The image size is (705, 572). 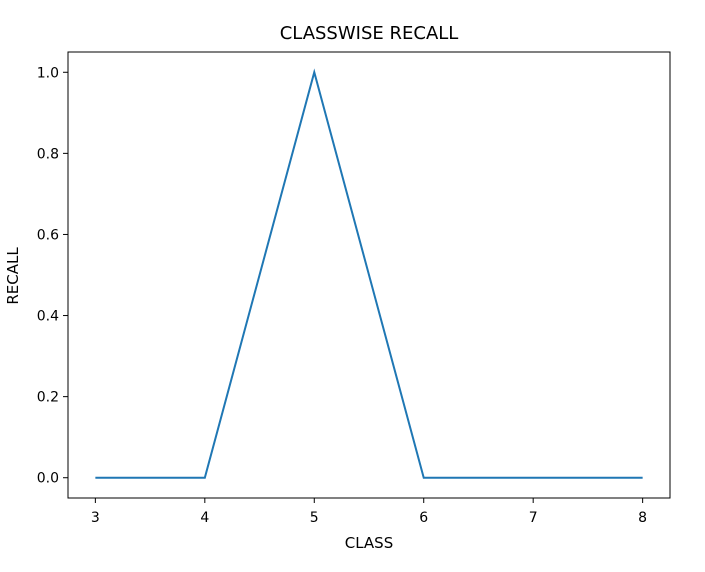 What do you see at coordinates (48, 235) in the screenshot?
I see `y-tick-label: 0.6` at bounding box center [48, 235].